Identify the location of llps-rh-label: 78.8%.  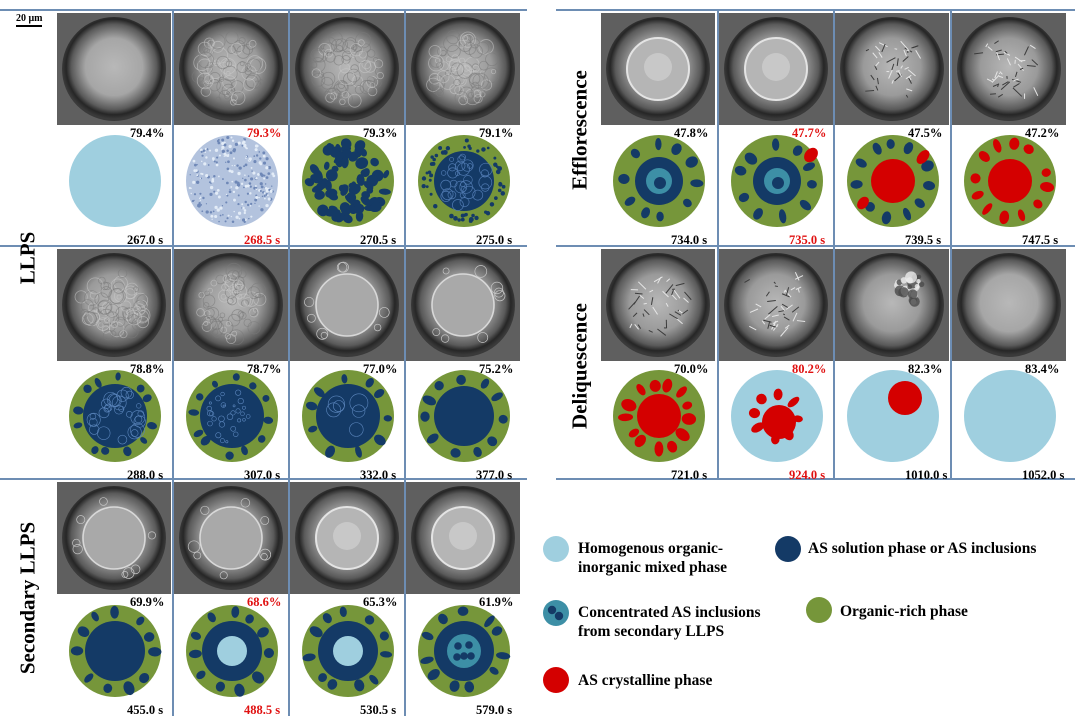
(147, 369).